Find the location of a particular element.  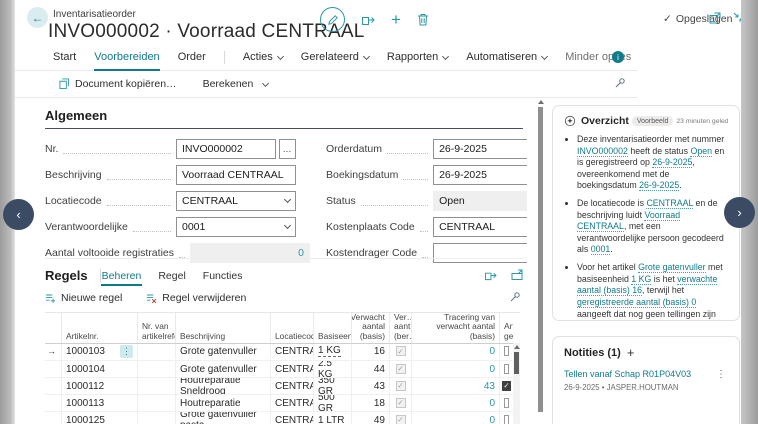

add-new-icon: + is located at coordinates (396, 19).